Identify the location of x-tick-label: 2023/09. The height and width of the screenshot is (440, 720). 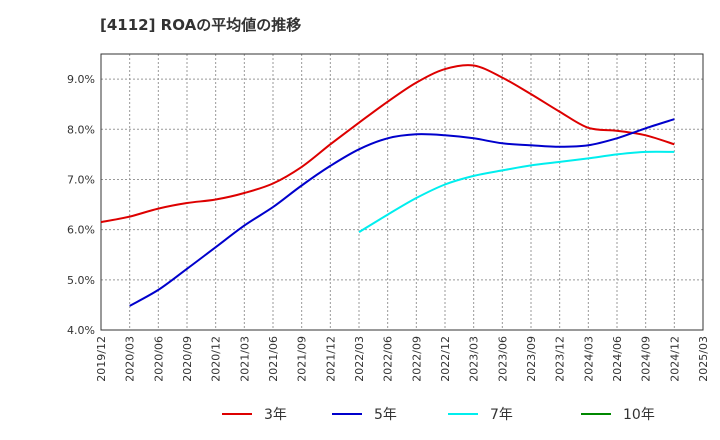
(531, 359).